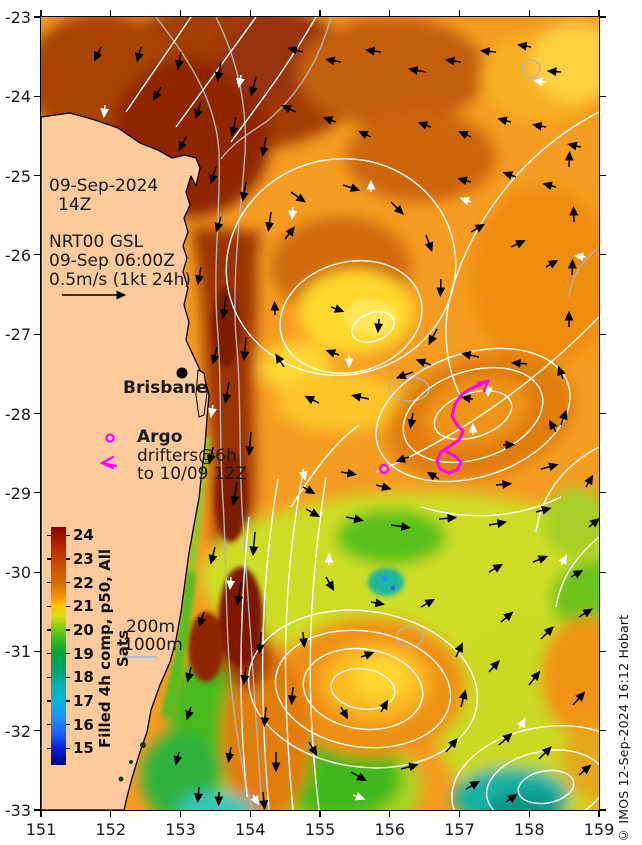 This screenshot has height=845, width=642. What do you see at coordinates (58, 646) in the screenshot?
I see `sst-colorbar` at bounding box center [58, 646].